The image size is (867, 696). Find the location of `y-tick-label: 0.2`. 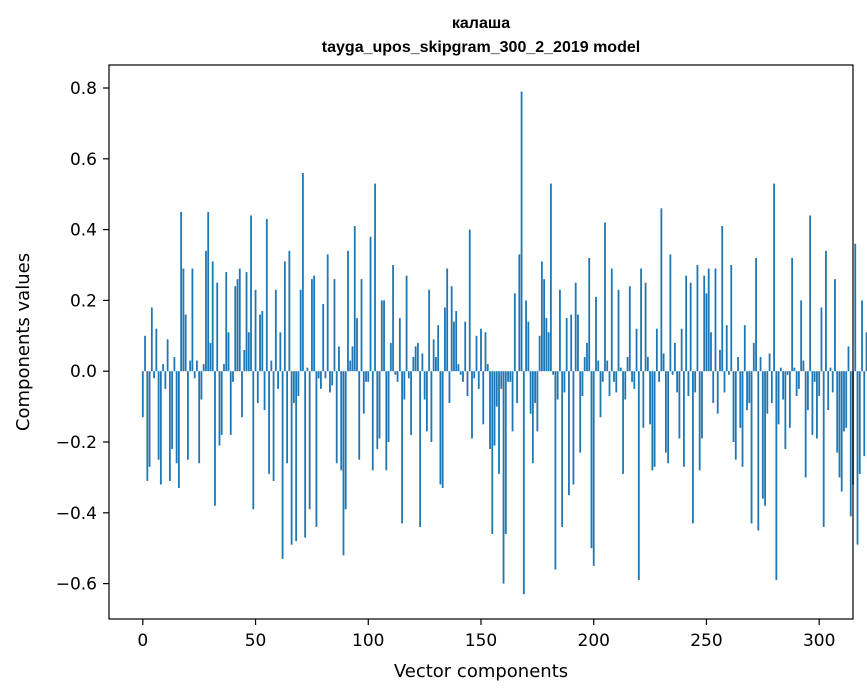

y-tick-label: 0.2 is located at coordinates (83, 301).